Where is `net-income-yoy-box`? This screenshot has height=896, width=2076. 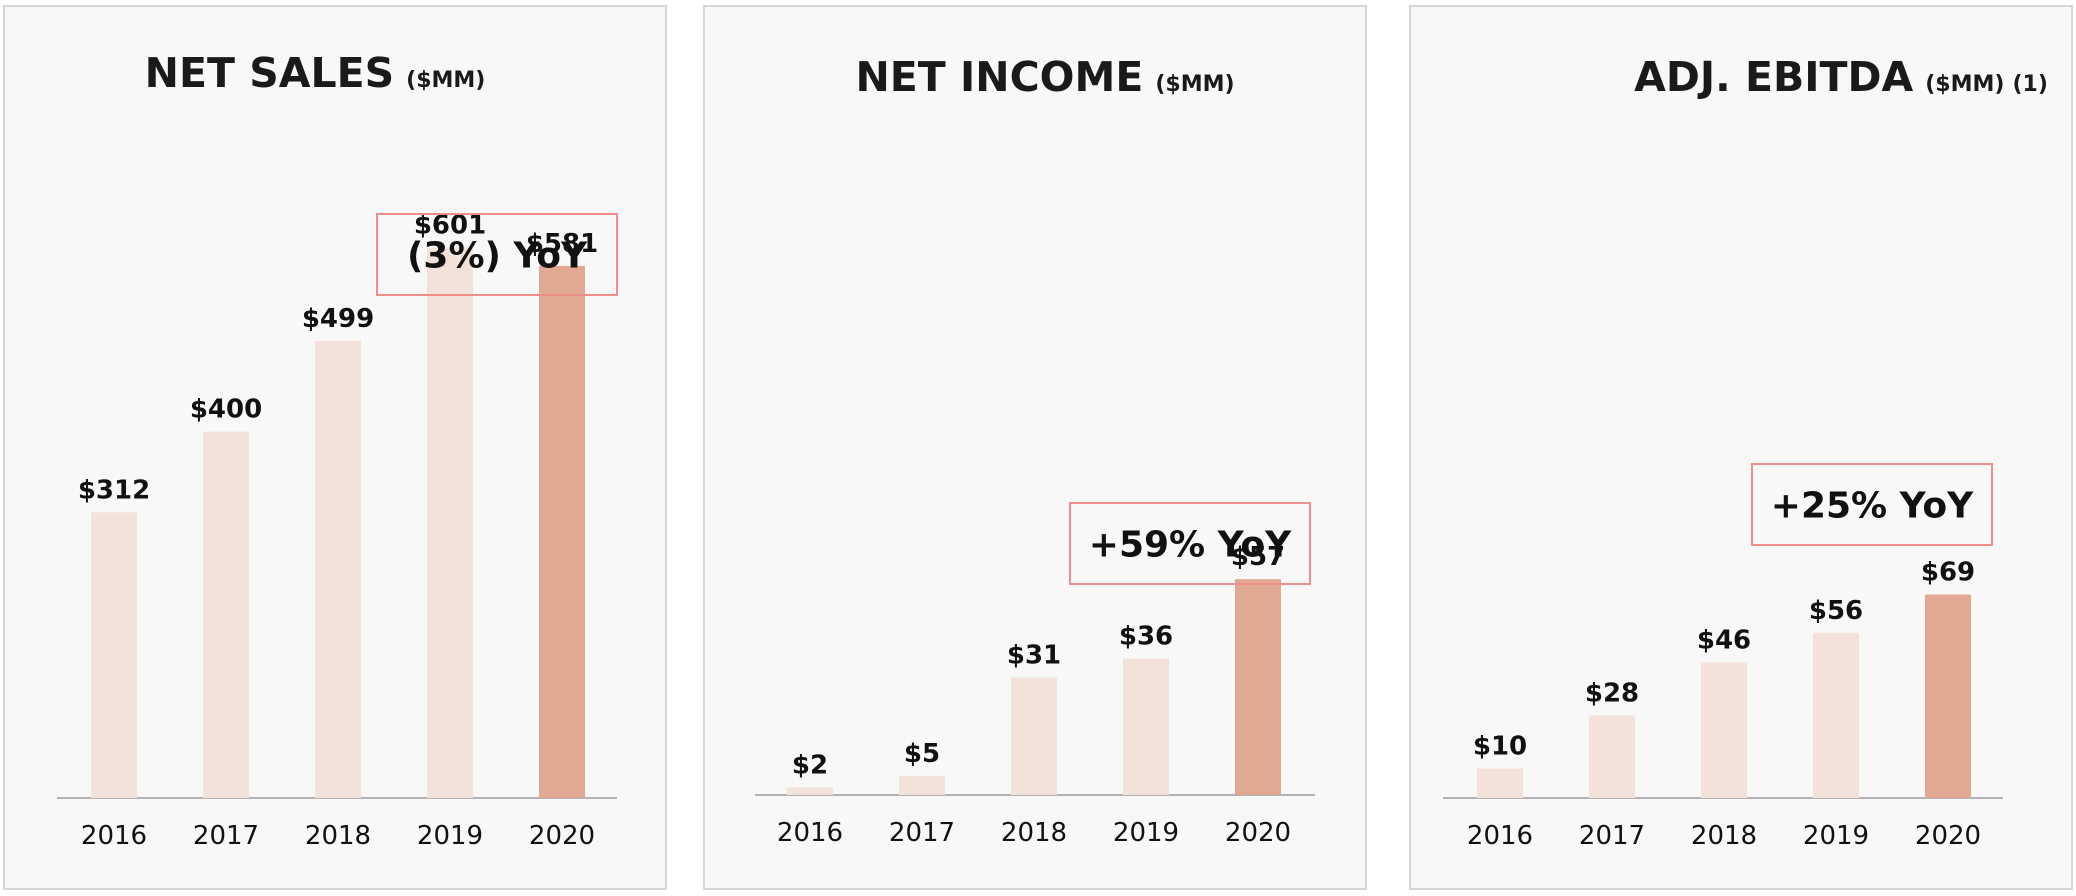
net-income-yoy-box is located at coordinates (1190, 543).